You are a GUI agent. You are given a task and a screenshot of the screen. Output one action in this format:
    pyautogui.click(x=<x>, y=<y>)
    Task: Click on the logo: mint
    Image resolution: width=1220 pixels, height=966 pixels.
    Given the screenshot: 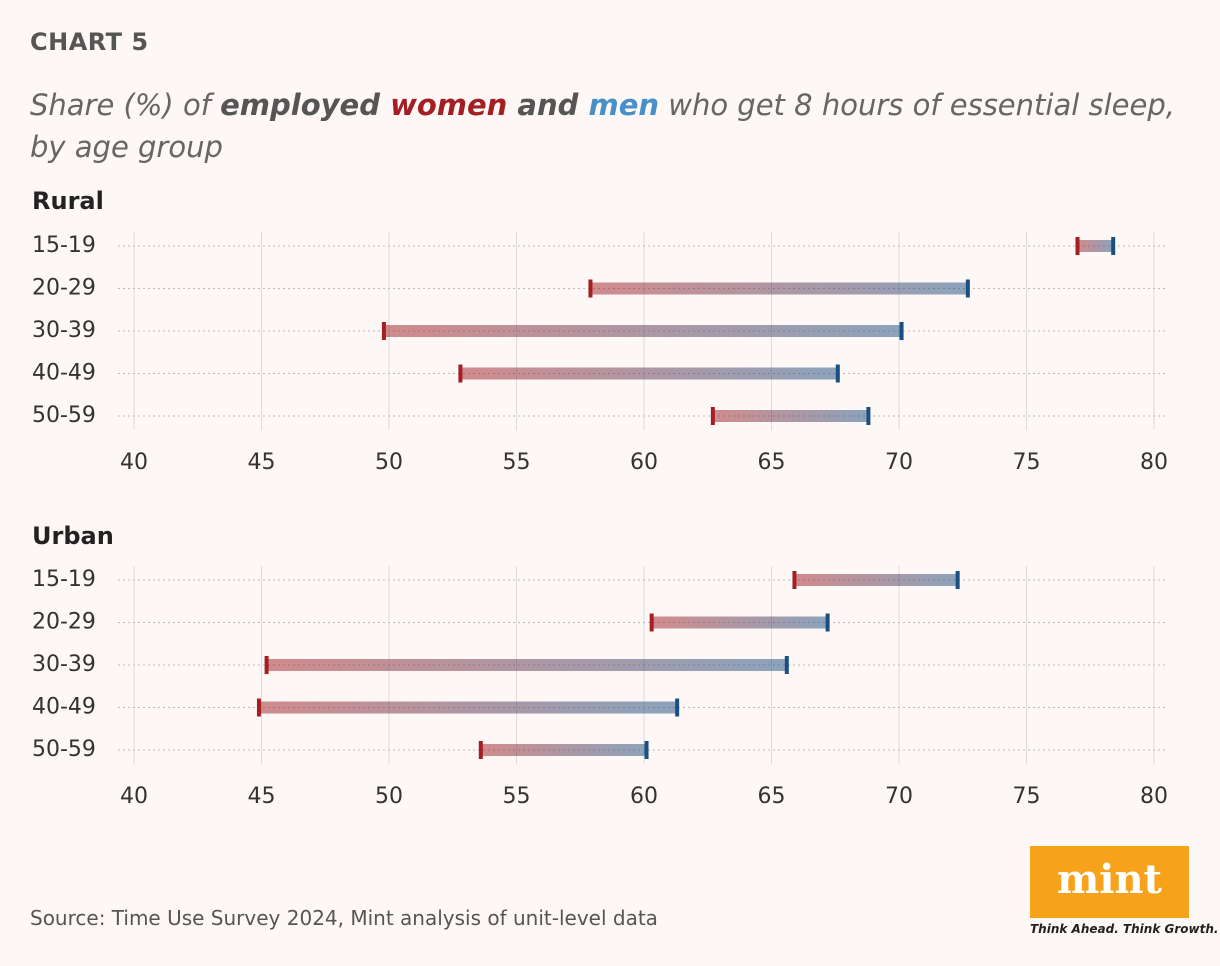 What is the action you would take?
    pyautogui.click(x=1109, y=882)
    